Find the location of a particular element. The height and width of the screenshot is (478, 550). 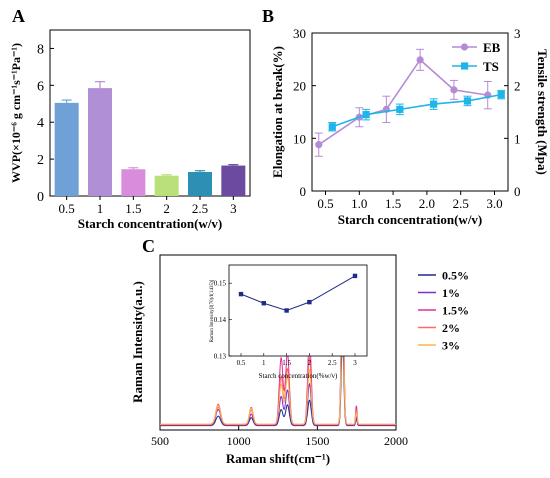

chart-b-series is located at coordinates (410, 102).